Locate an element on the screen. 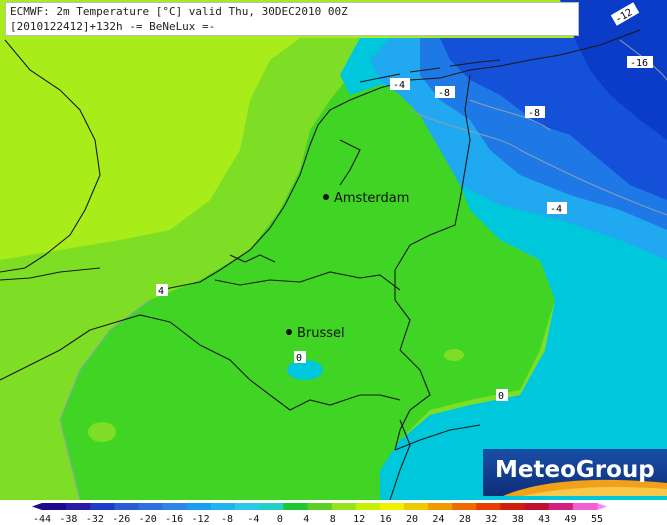  colorbar-tick-label: -32 is located at coordinates (95, 519).